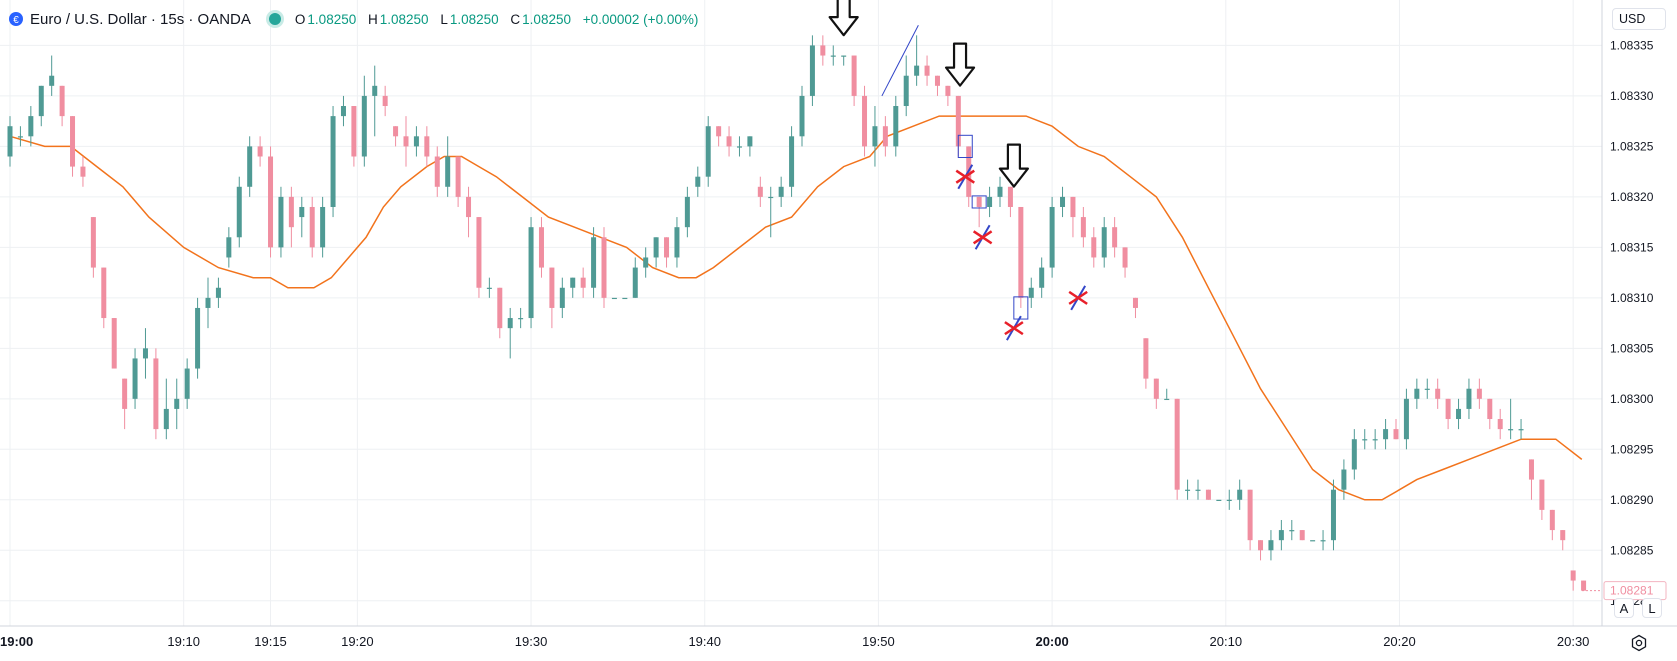  What do you see at coordinates (1632, 449) in the screenshot?
I see `y-tick-label: 1.08295` at bounding box center [1632, 449].